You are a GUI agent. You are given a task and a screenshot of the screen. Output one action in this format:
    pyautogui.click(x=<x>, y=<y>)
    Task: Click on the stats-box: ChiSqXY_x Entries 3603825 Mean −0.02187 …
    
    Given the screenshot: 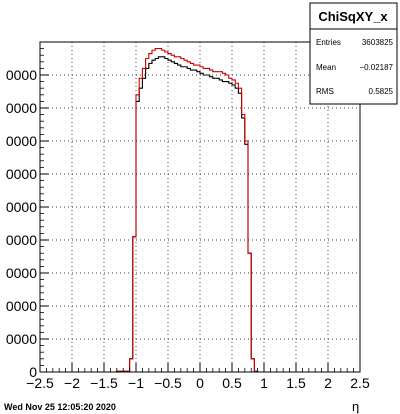 What is the action you would take?
    pyautogui.click(x=353, y=53)
    